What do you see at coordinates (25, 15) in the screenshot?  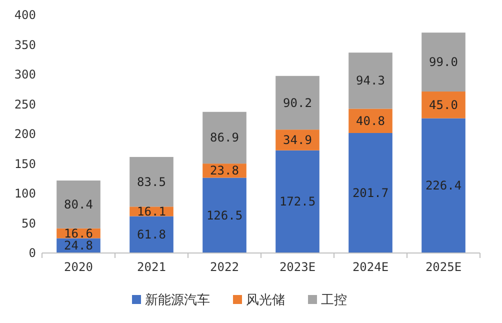 I see `y-tick-label: 400` at bounding box center [25, 15].